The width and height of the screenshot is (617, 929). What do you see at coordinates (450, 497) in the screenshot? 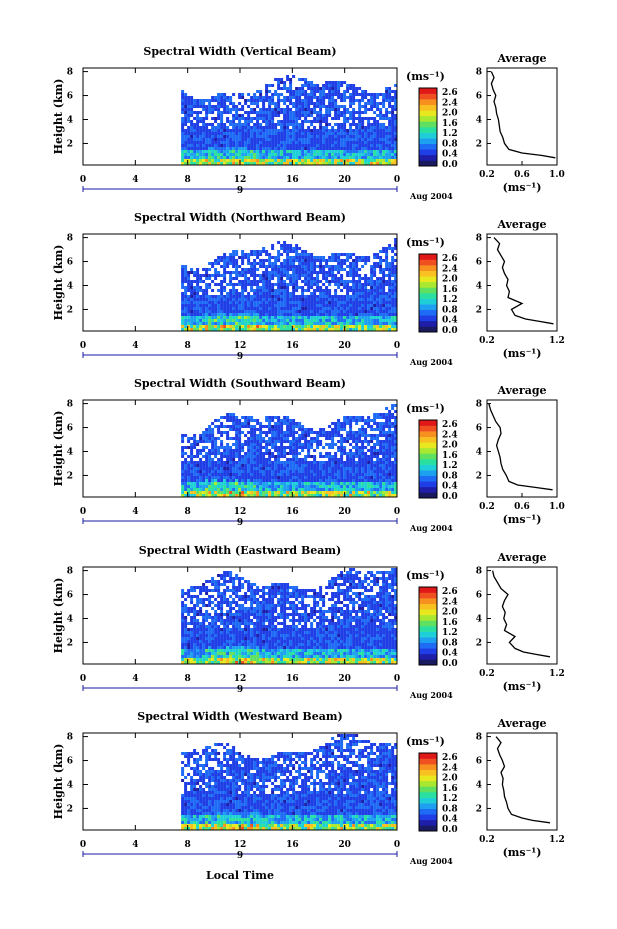
I see `colorbar-tick-label: 0.0` at bounding box center [450, 497].